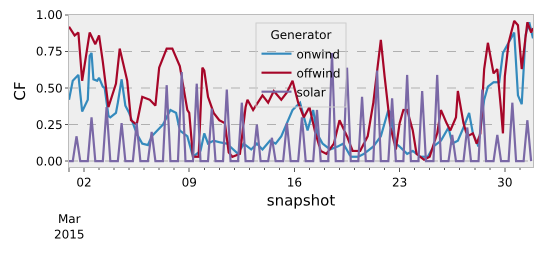  I want to click on x-tick-label: 09, so click(189, 182).